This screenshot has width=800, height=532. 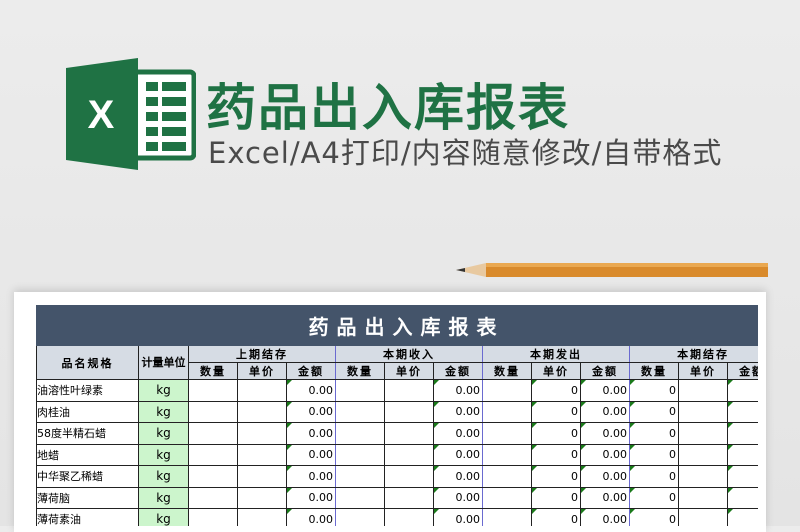 What do you see at coordinates (87, 476) in the screenshot?
I see `cell-name: 中华聚乙稀蜡` at bounding box center [87, 476].